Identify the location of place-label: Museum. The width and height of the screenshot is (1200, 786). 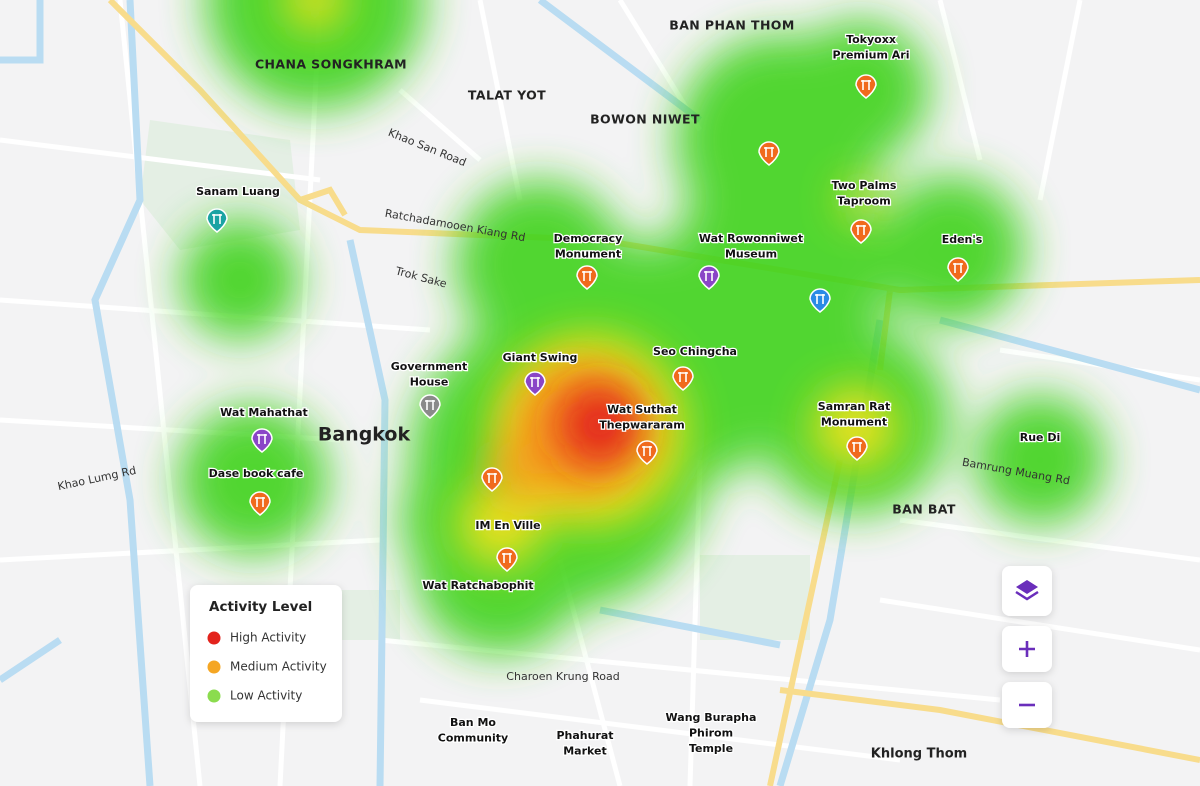
(751, 254).